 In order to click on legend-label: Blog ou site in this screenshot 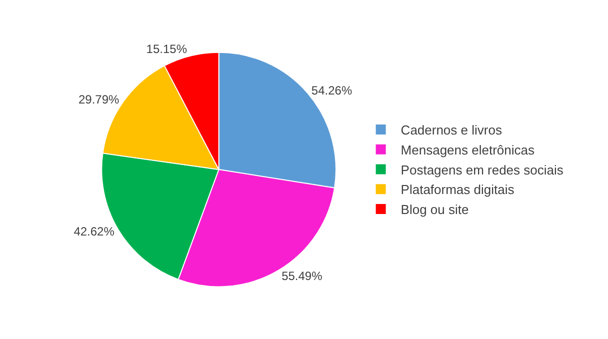, I will do `click(434, 210)`.